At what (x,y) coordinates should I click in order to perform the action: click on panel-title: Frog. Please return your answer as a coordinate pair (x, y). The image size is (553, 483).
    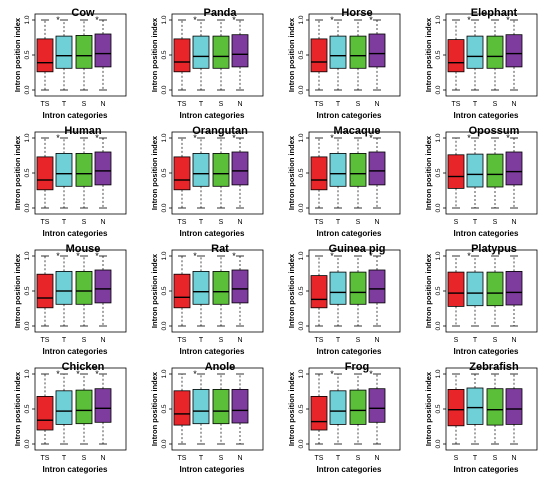
    Looking at the image, I should click on (357, 367).